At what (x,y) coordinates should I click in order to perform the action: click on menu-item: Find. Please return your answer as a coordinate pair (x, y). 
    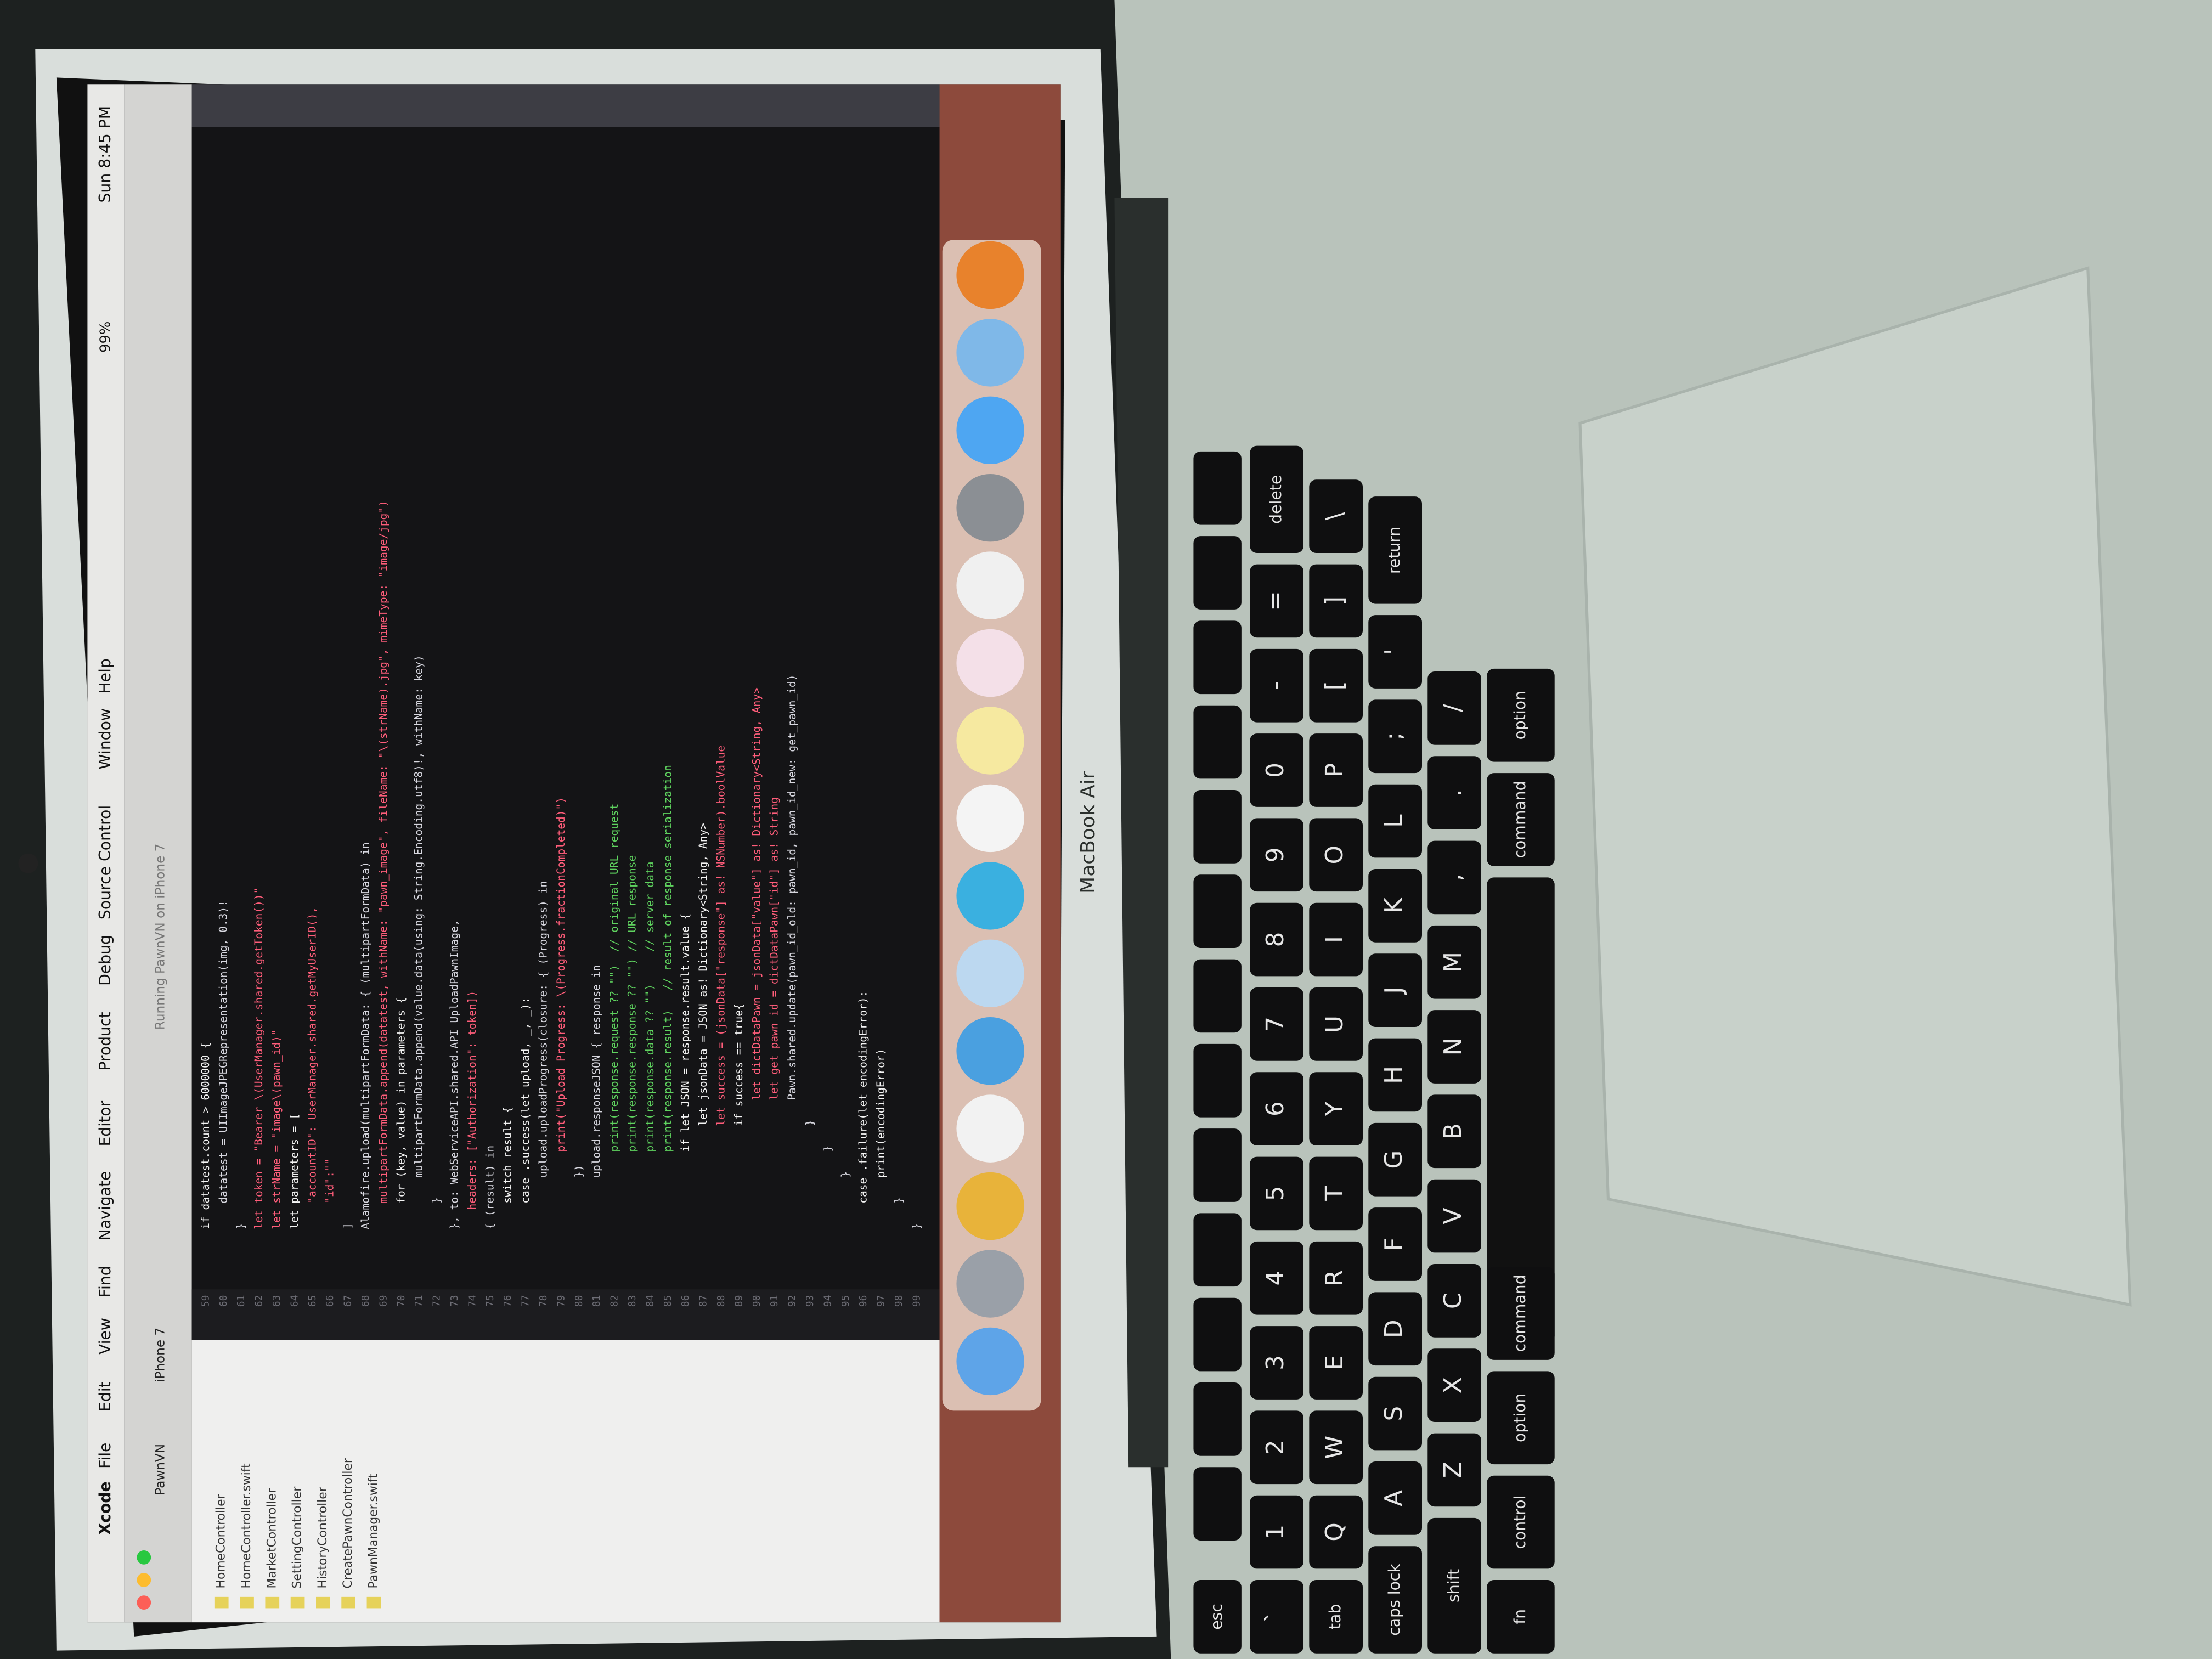
    Looking at the image, I should click on (105, 1281).